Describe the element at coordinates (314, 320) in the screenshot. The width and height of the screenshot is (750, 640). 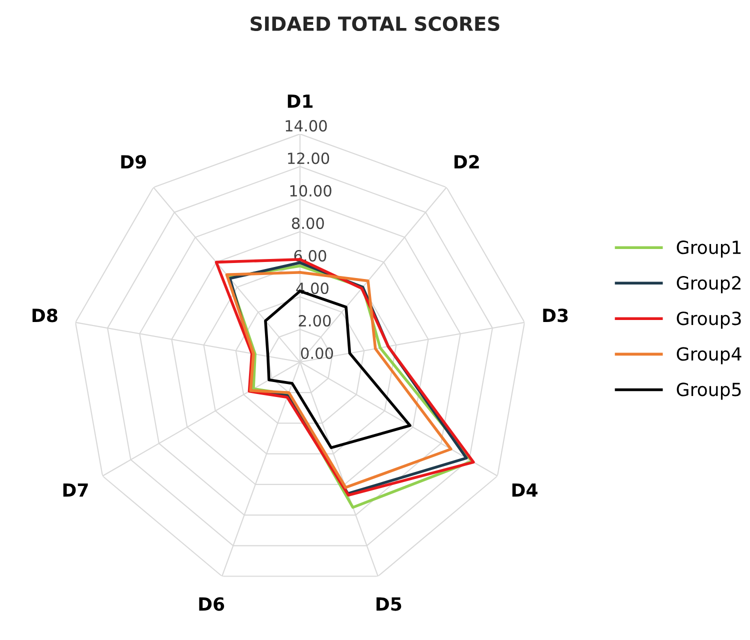
I see `y-tick-label: 2.00` at that location.